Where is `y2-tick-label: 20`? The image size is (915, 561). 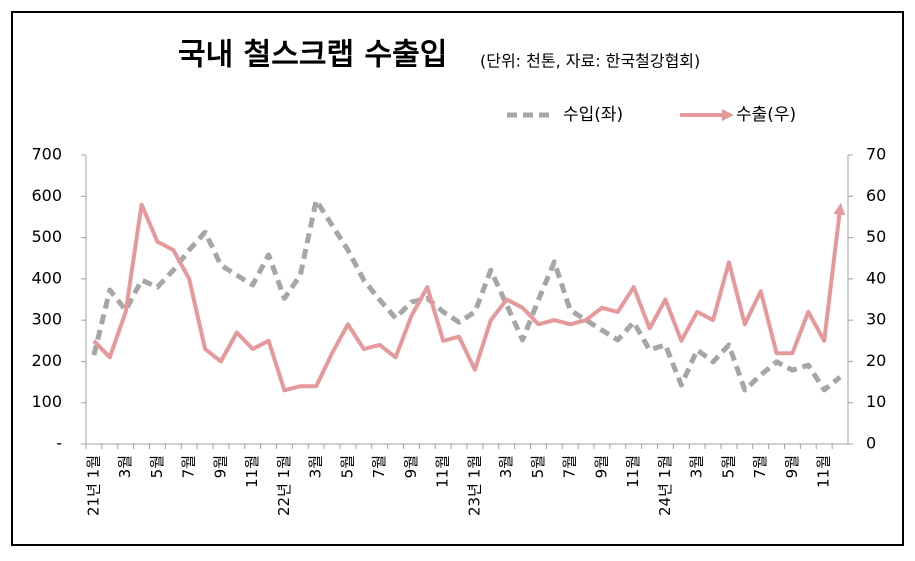 y2-tick-label: 20 is located at coordinates (876, 360).